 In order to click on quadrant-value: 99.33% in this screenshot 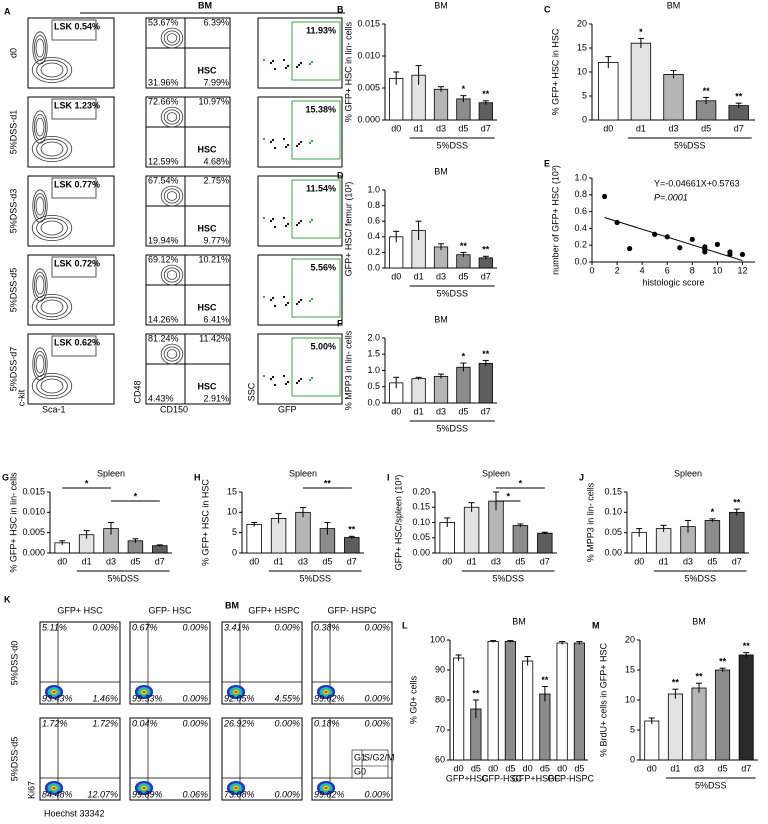, I will do `click(147, 698)`.